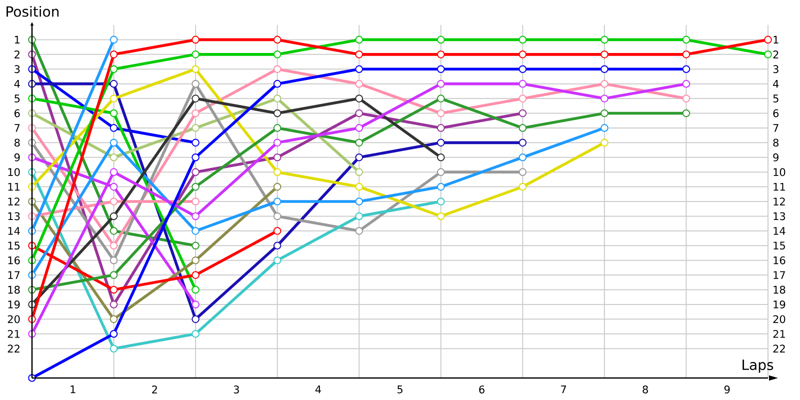  What do you see at coordinates (563, 390) in the screenshot?
I see `x-tick-label: 7` at bounding box center [563, 390].